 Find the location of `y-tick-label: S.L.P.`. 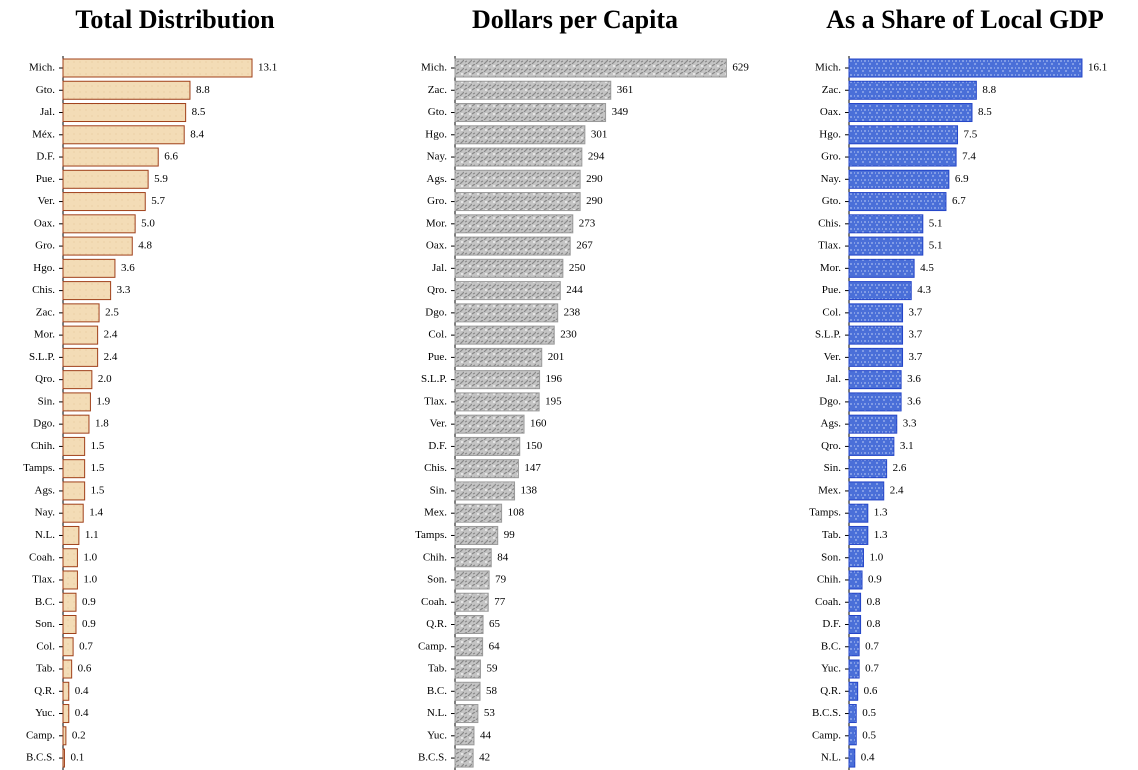

y-tick-label: S.L.P. is located at coordinates (434, 379).